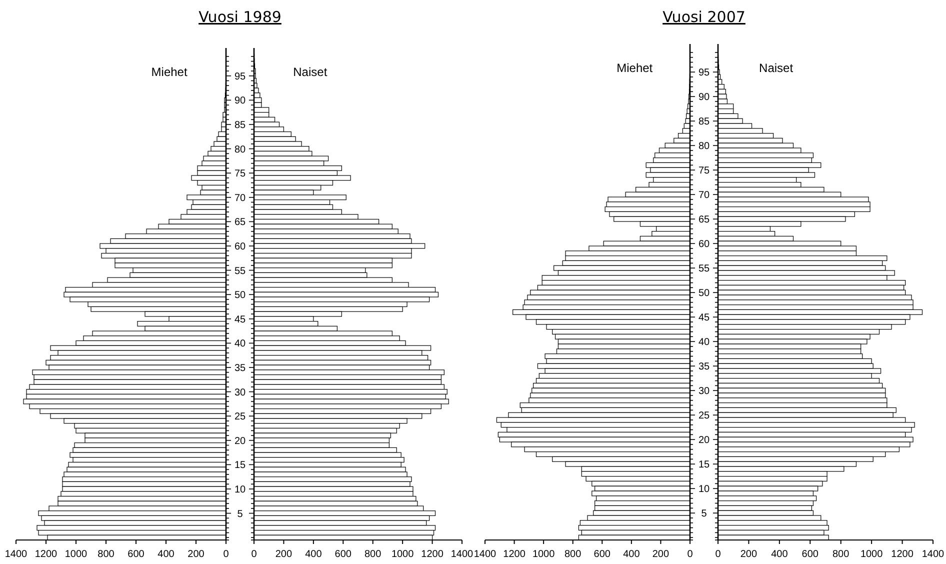  What do you see at coordinates (240, 17) in the screenshot?
I see `chart-title: Vuosi 1989` at bounding box center [240, 17].